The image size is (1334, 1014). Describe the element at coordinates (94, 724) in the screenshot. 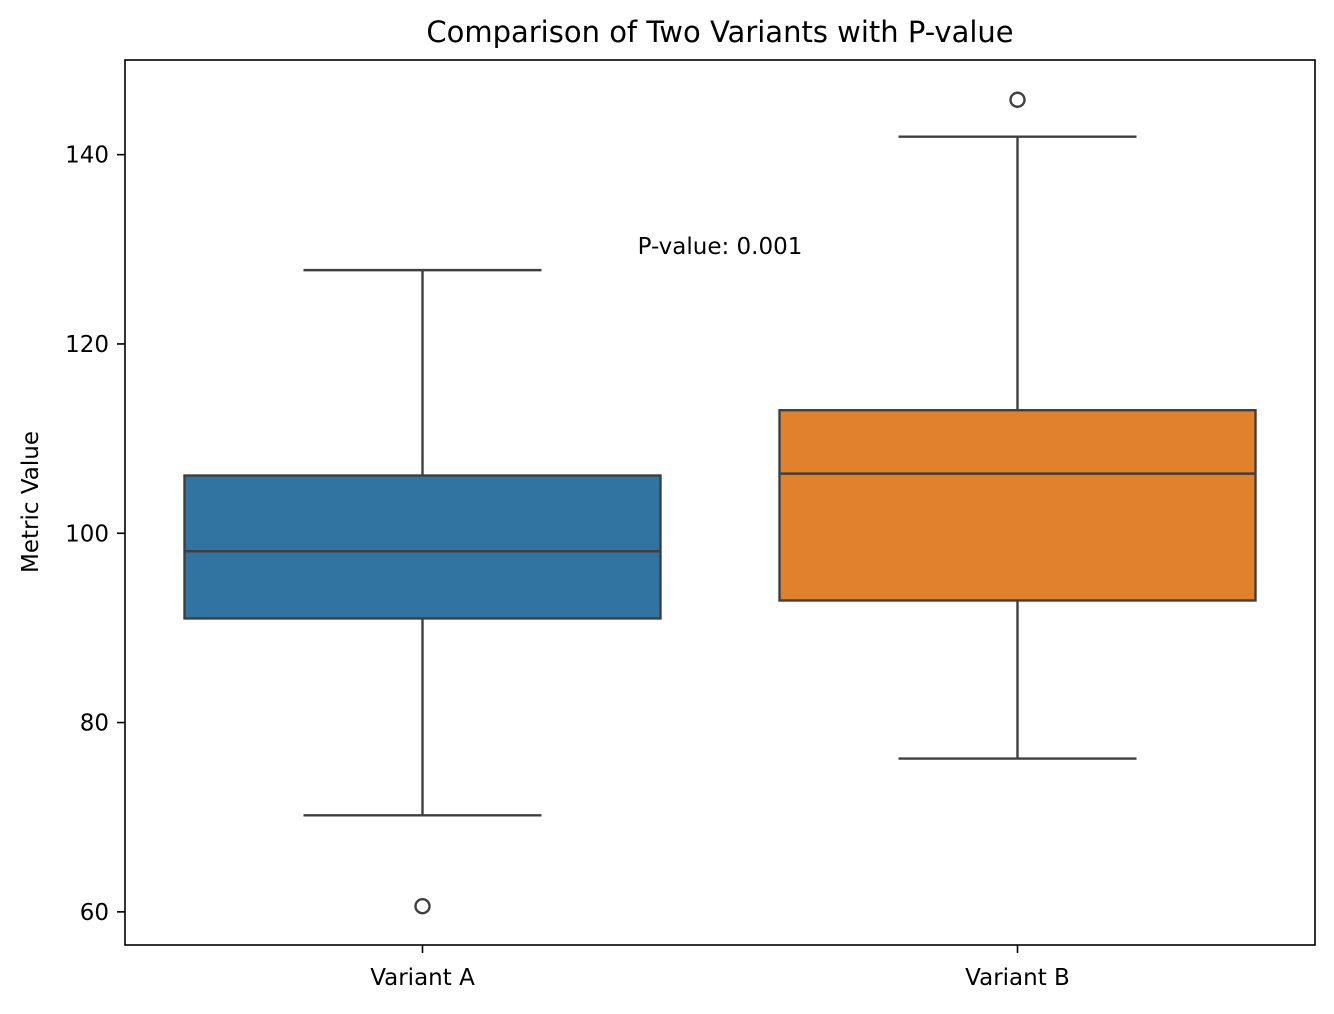

I see `y-tick-label: 80` at that location.